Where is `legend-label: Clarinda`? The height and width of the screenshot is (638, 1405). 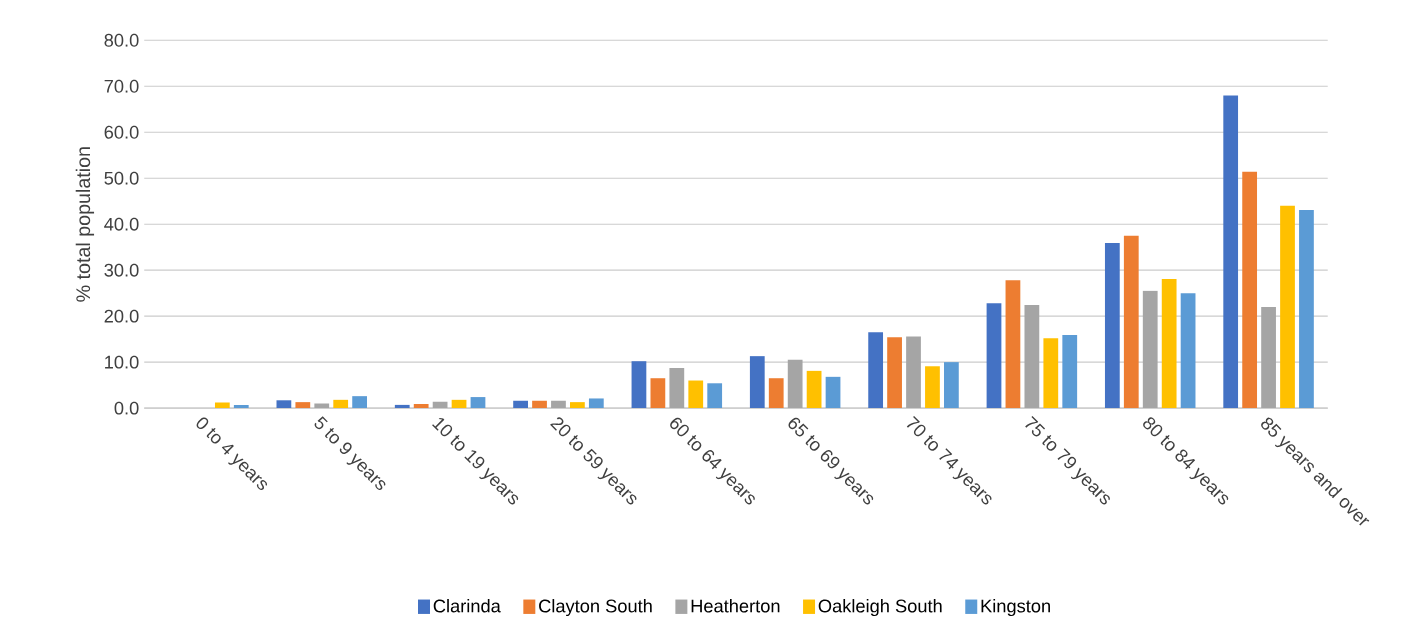
legend-label: Clarinda is located at coordinates (467, 605).